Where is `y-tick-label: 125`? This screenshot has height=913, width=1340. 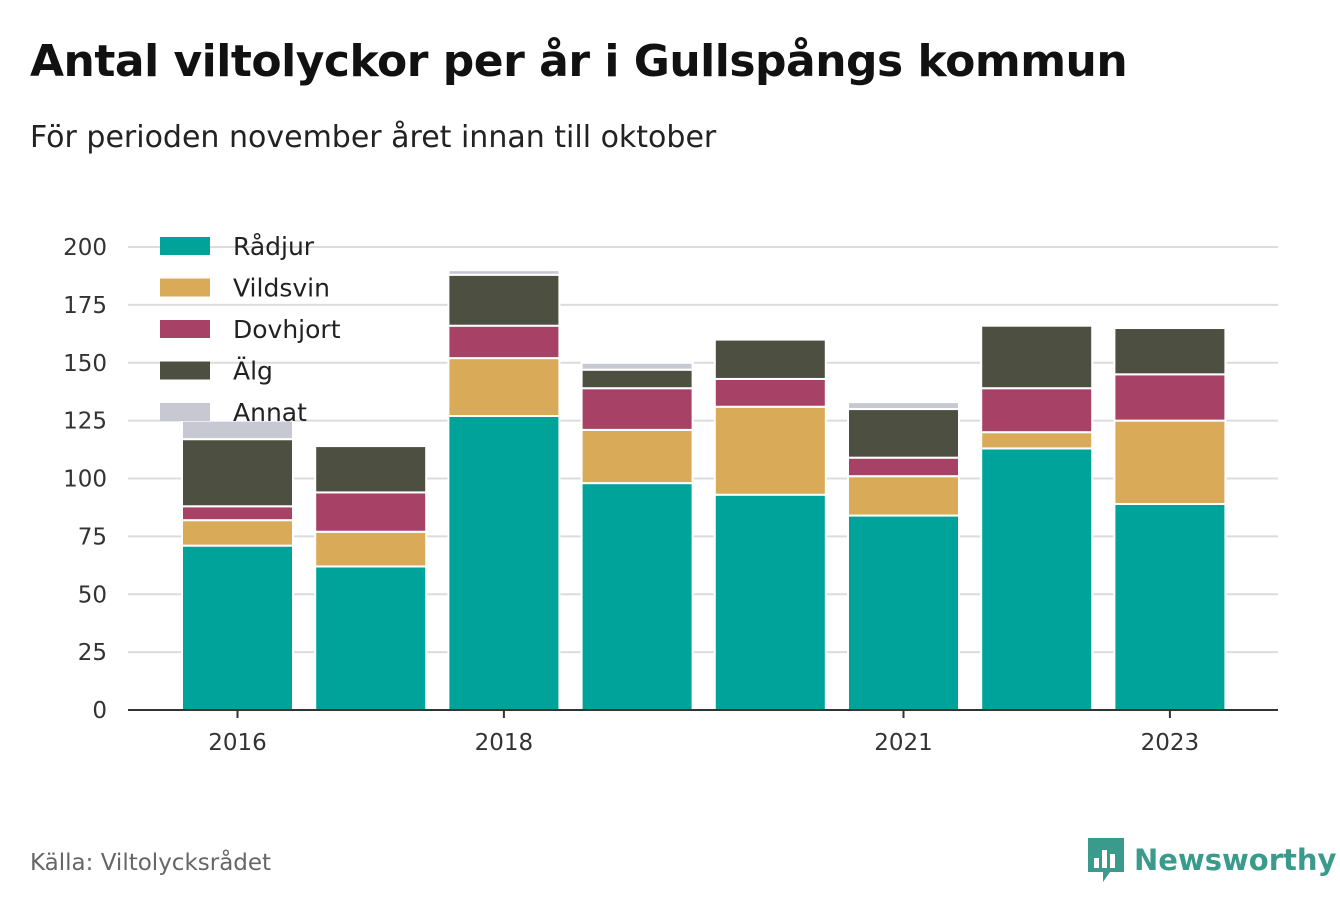
y-tick-label: 125 is located at coordinates (85, 422).